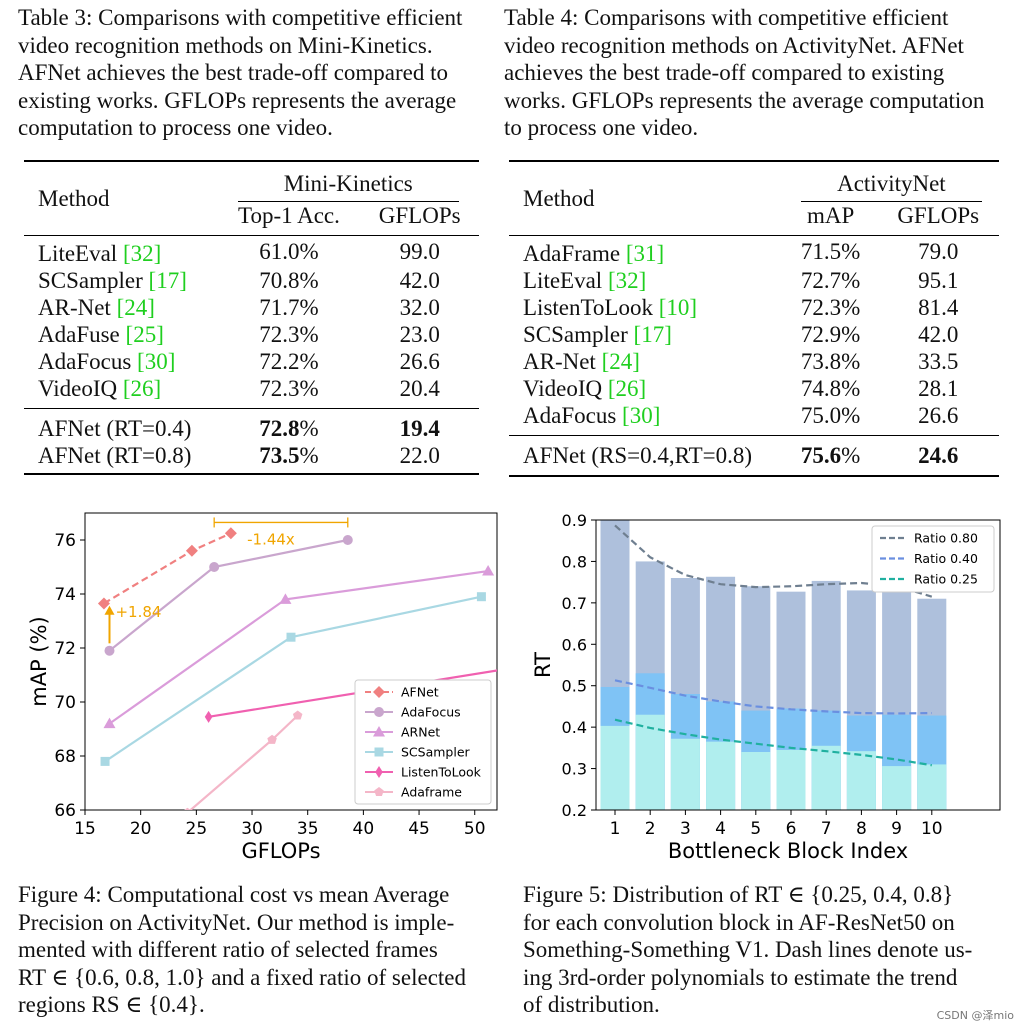 This screenshot has width=1020, height=1027. Describe the element at coordinates (279, 455) in the screenshot. I see `cell-acc-bold: 73.5` at that location.